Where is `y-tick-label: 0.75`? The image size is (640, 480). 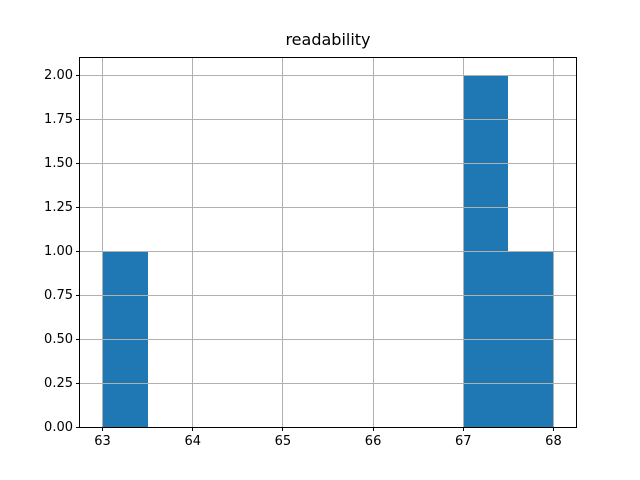
y-tick-label: 0.75 is located at coordinates (58, 295).